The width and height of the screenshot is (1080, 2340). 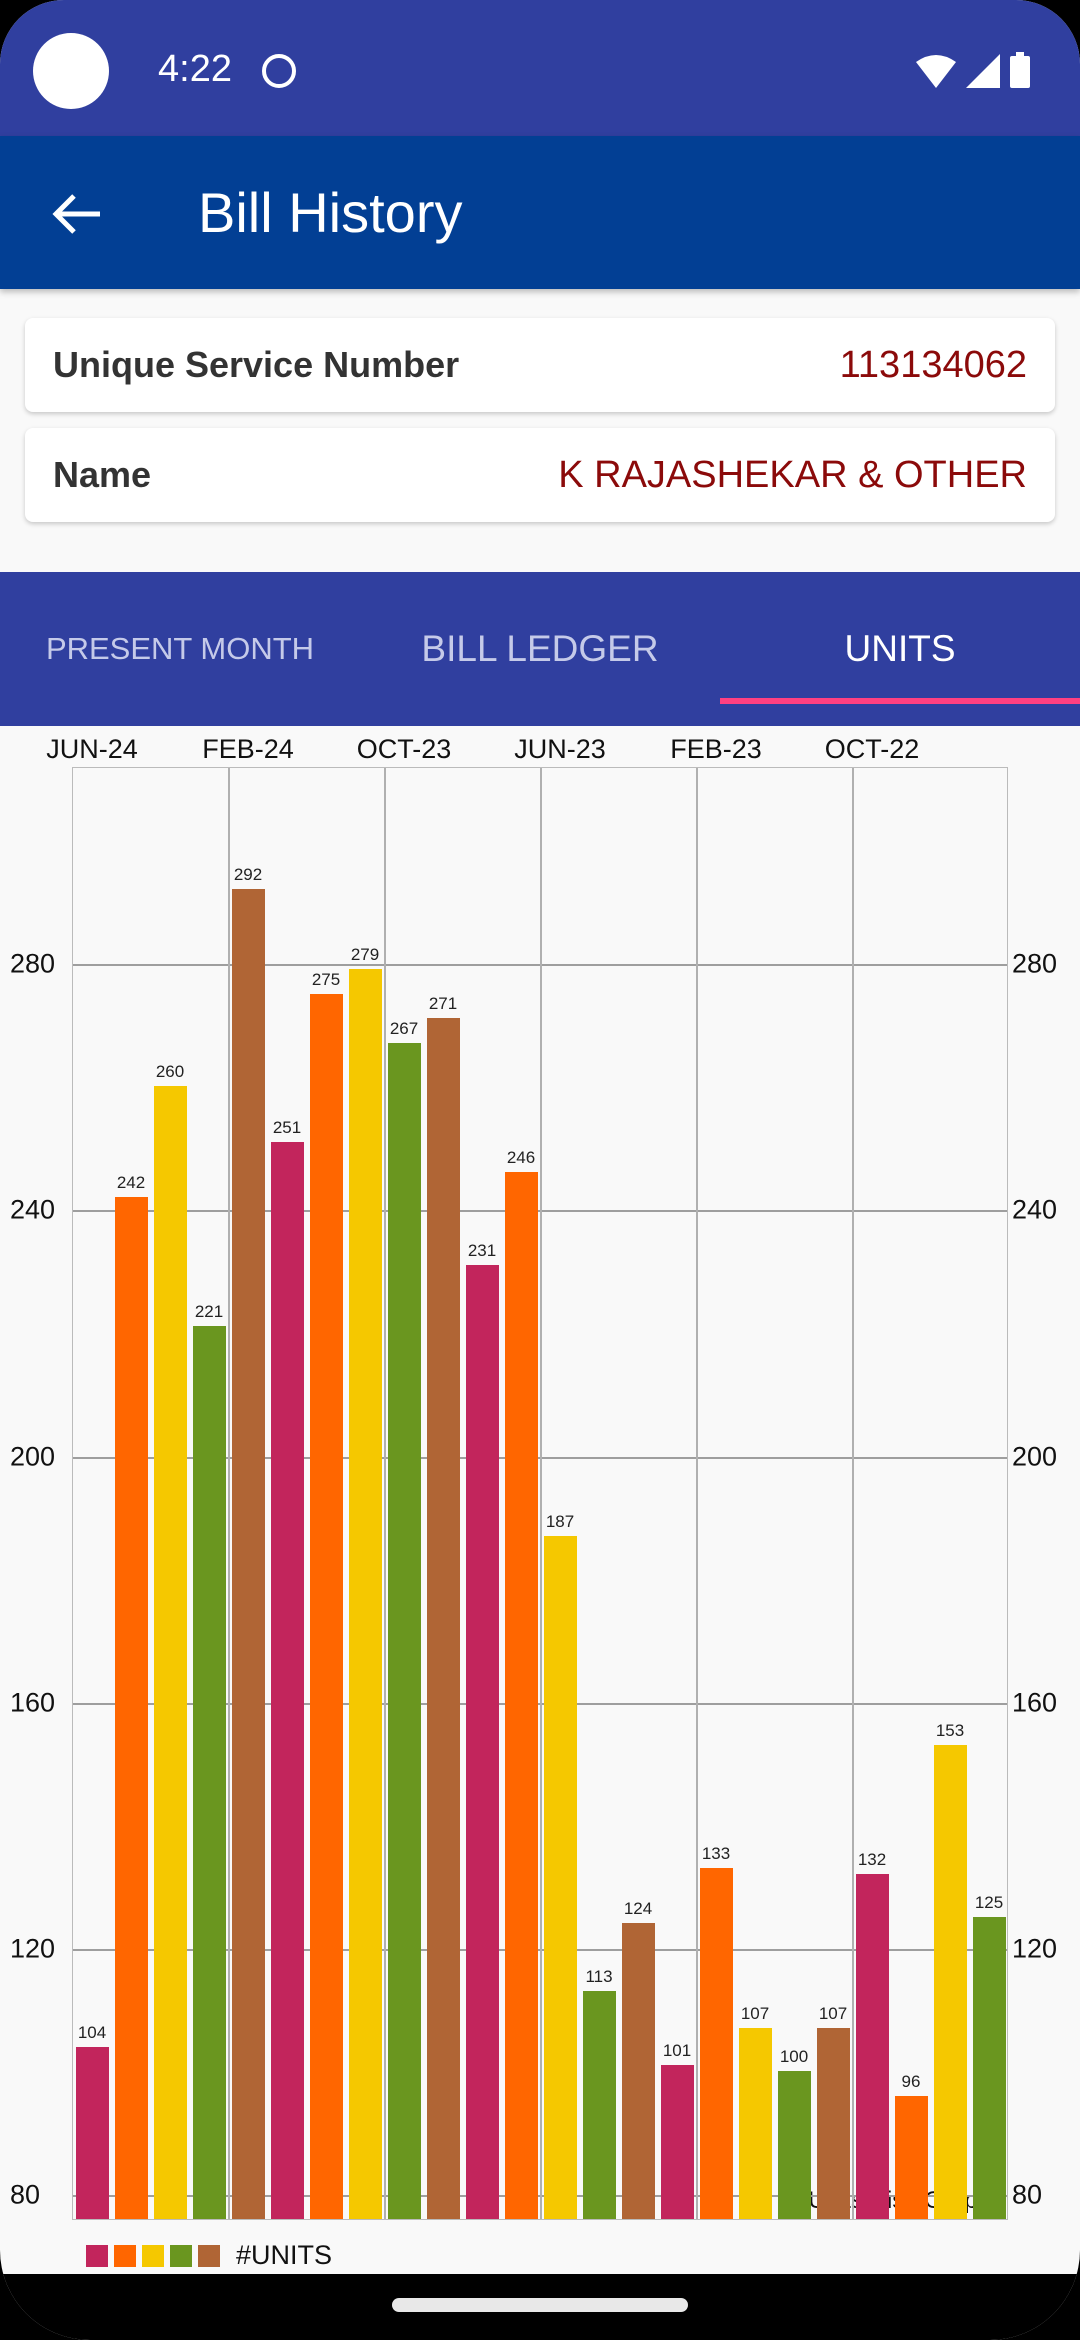 What do you see at coordinates (911, 2081) in the screenshot?
I see `bar-value-label: 96` at bounding box center [911, 2081].